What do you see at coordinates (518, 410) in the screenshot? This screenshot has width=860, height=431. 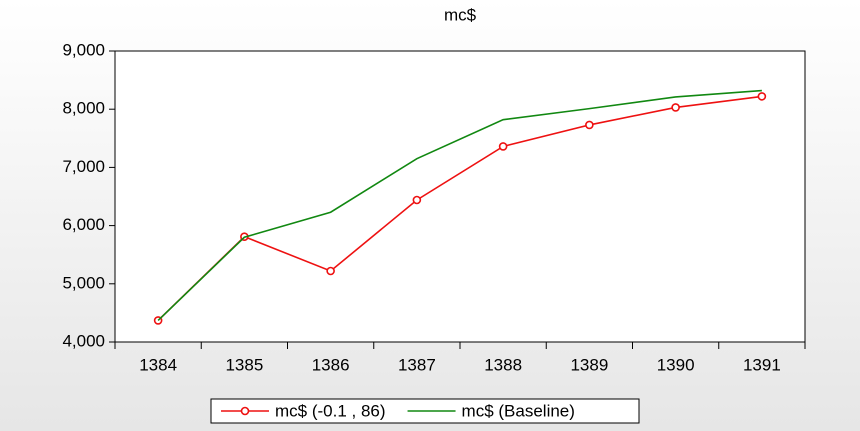 I see `legend-label: mc$ (Baseline)` at bounding box center [518, 410].